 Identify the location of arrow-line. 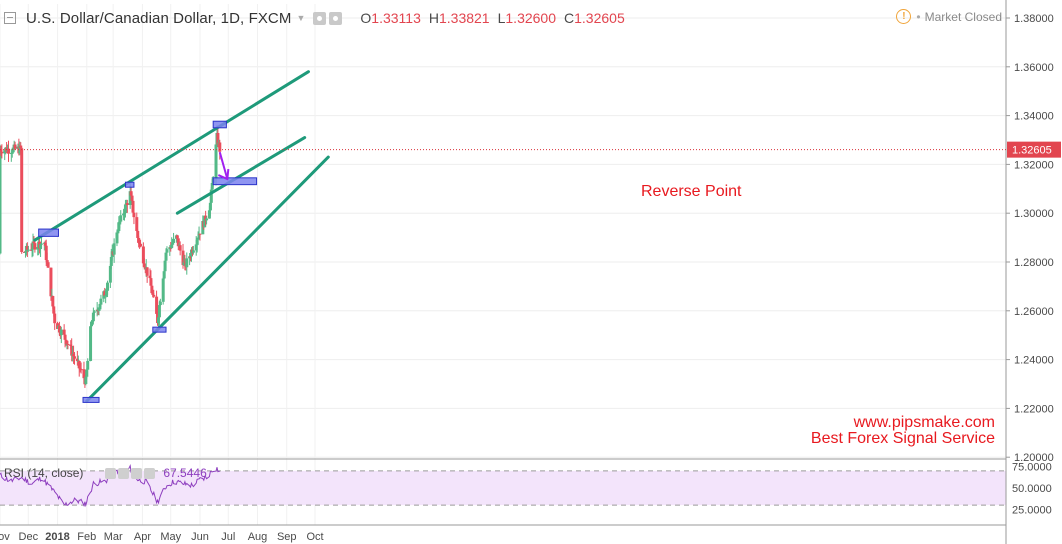
(223, 165).